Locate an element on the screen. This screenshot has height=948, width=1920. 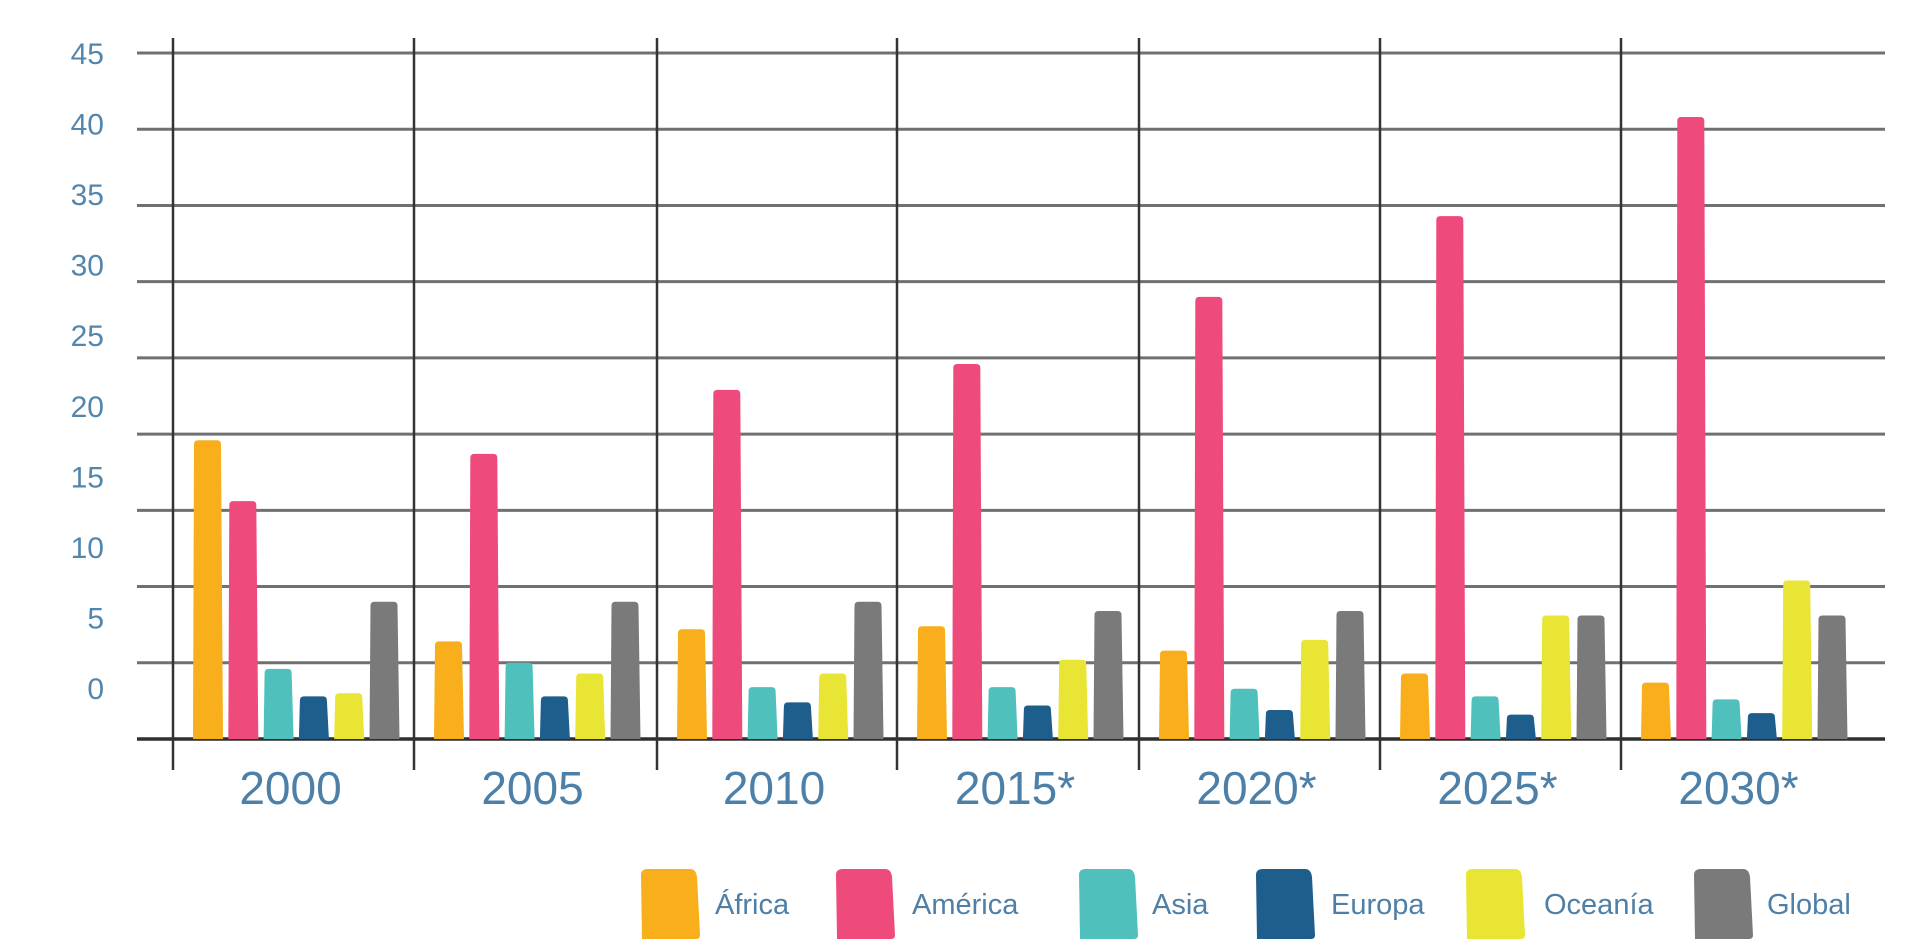
bar-asia-2010 is located at coordinates (762, 713).